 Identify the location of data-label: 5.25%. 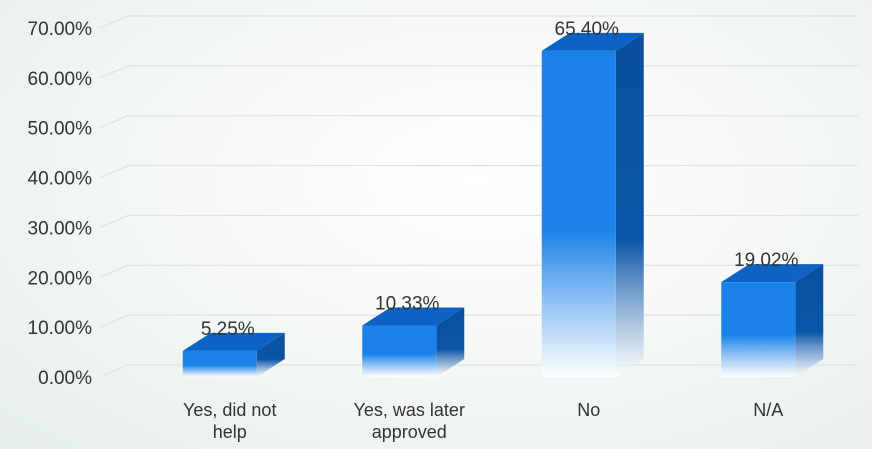
(228, 329).